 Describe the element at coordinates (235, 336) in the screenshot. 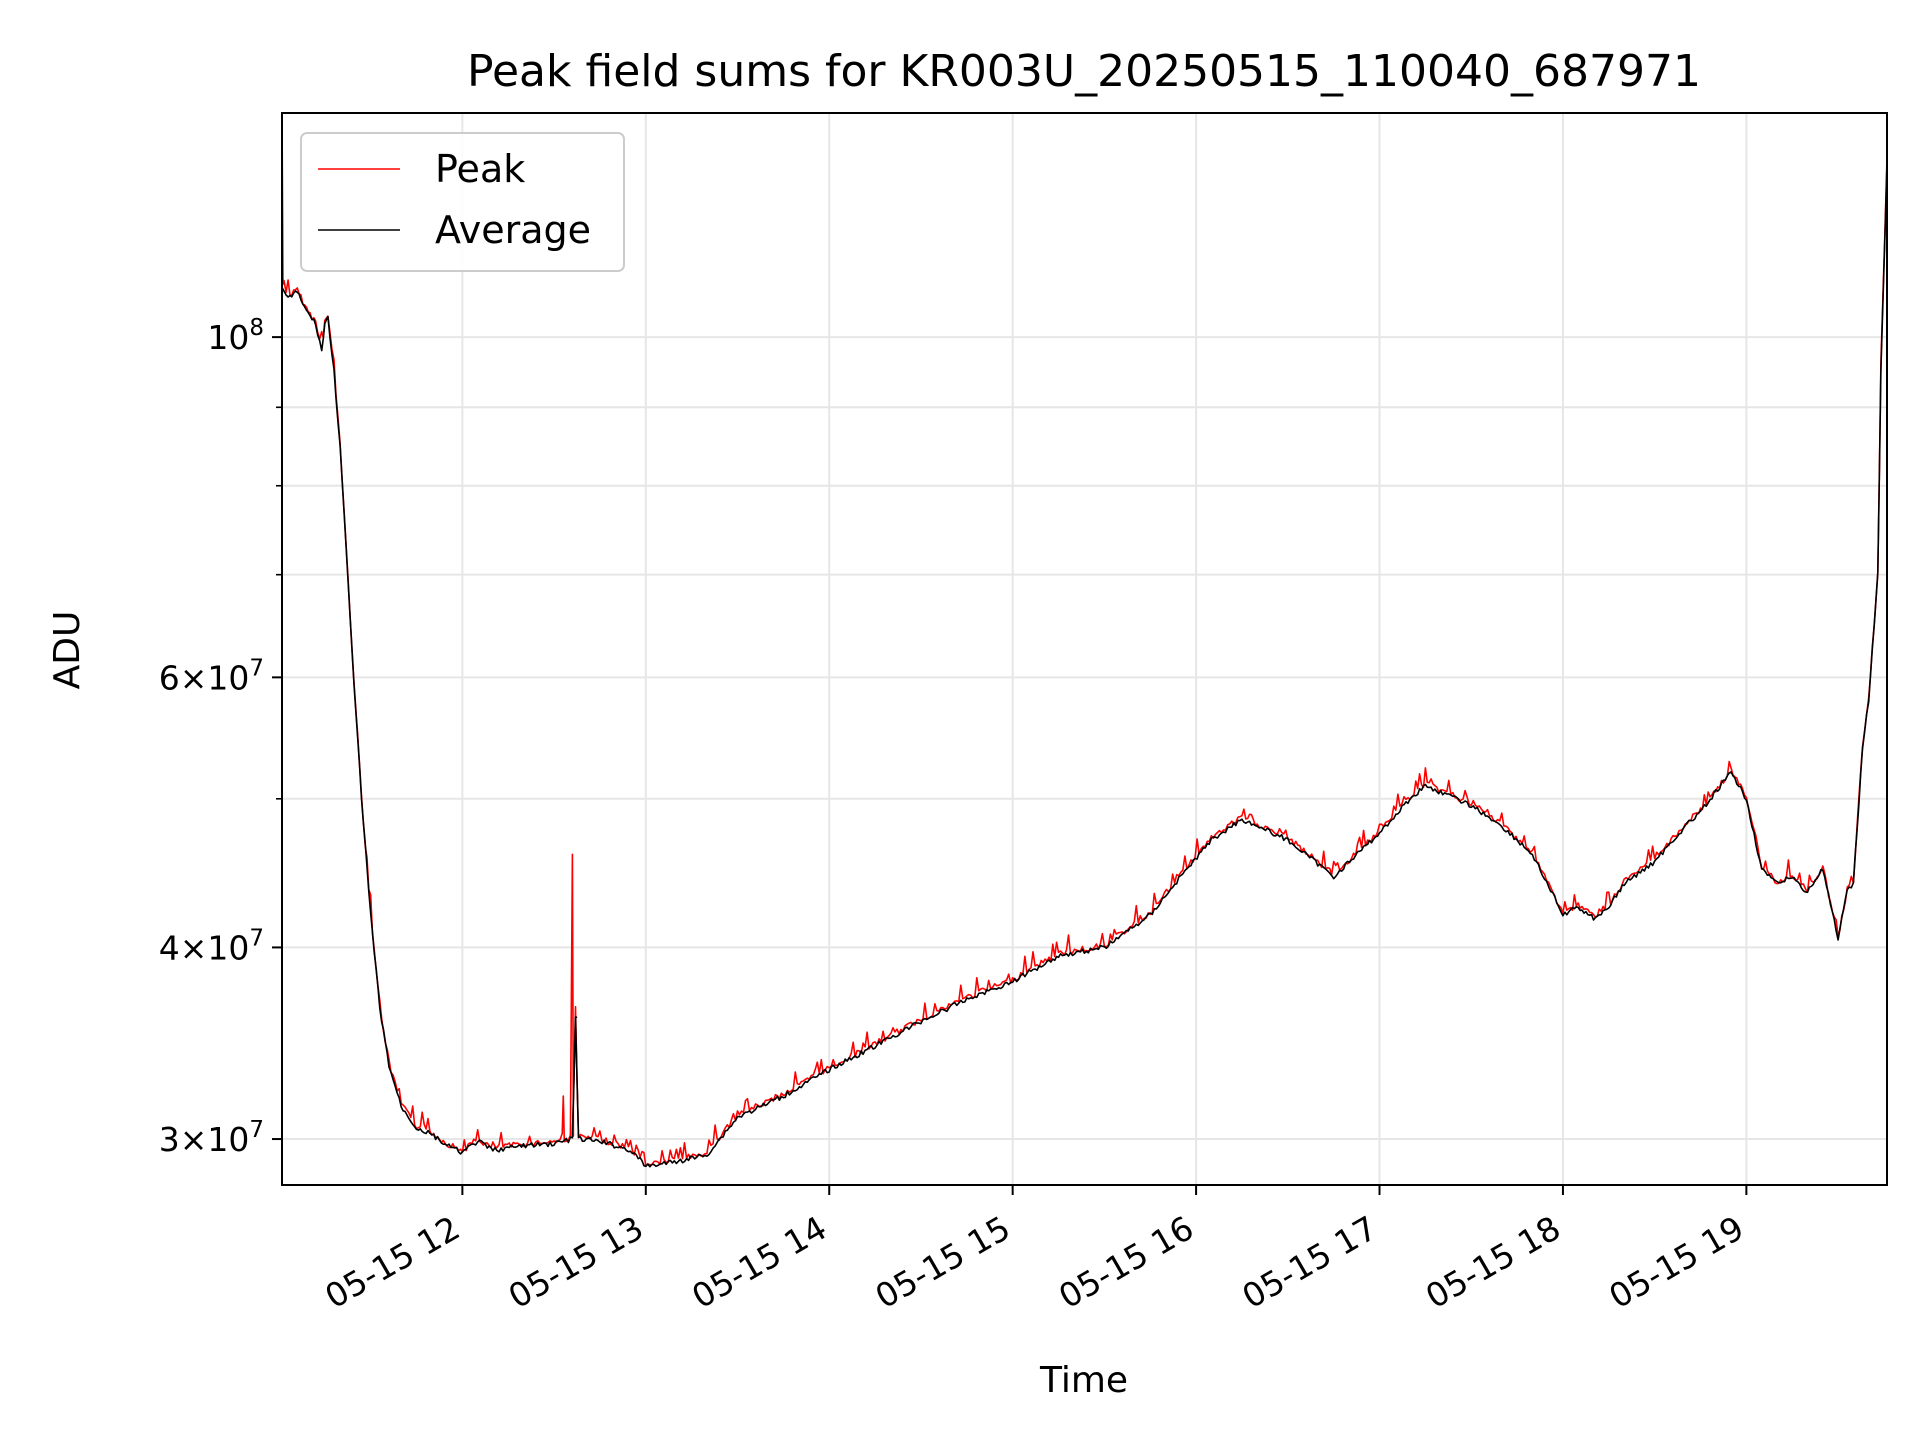

I see `y-tick-label: 108` at that location.